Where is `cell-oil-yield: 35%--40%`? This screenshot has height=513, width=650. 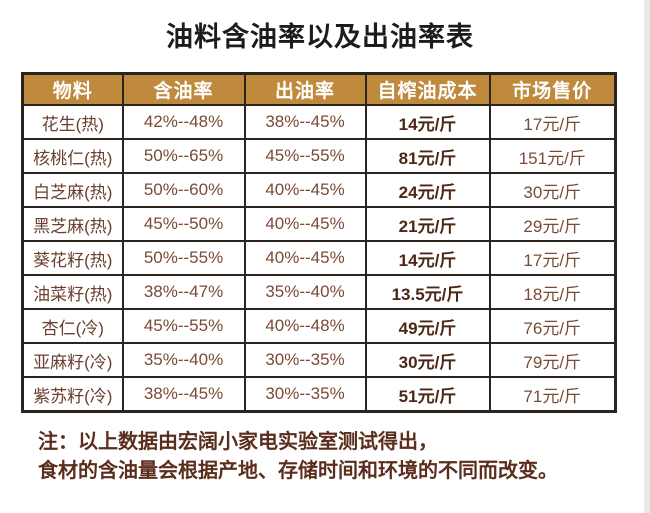 cell-oil-yield: 35%--40% is located at coordinates (305, 292).